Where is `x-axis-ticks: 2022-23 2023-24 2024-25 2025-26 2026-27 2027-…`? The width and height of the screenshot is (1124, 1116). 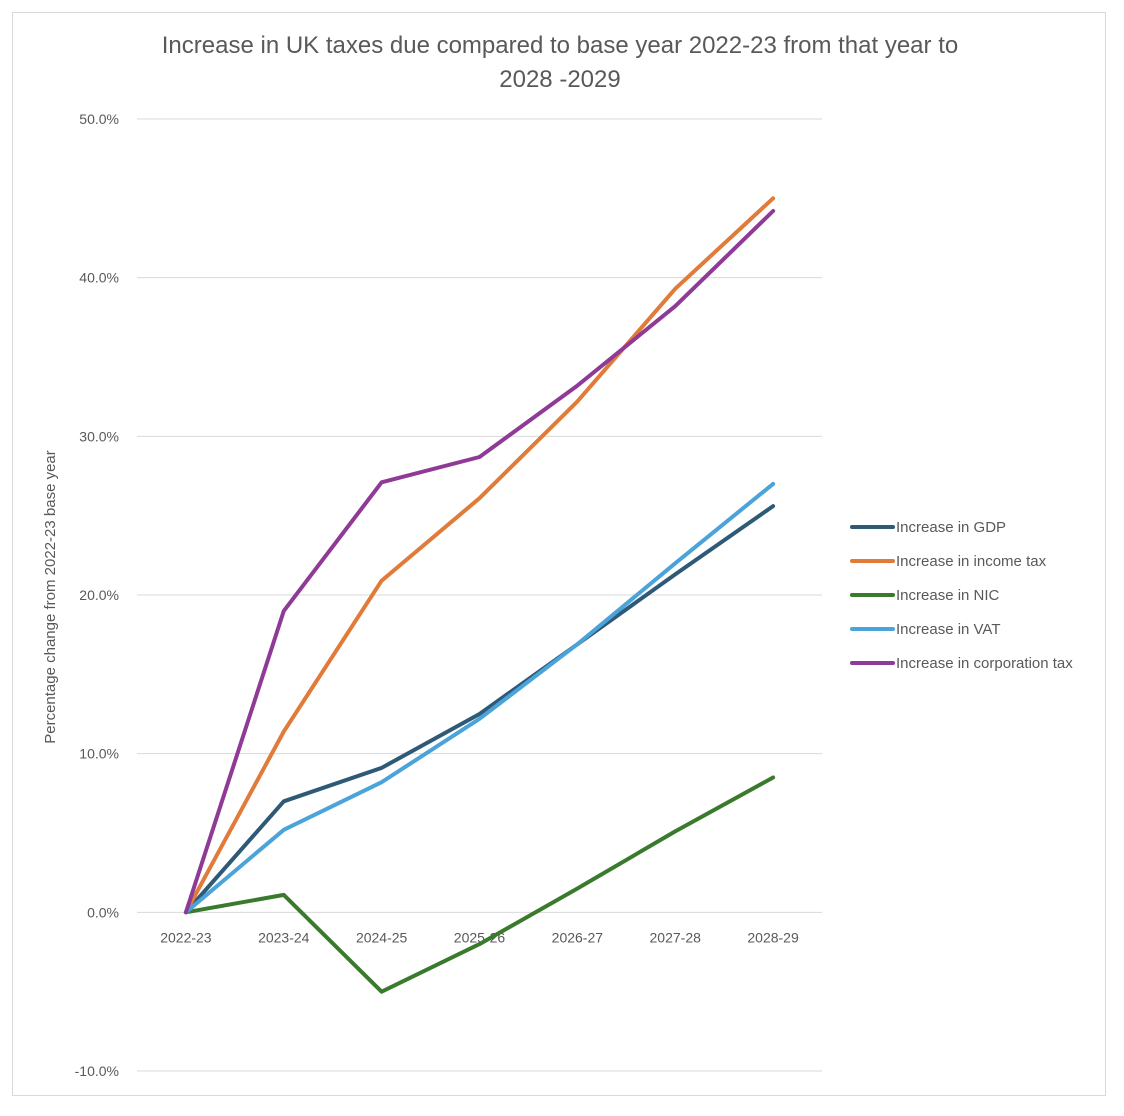
x-axis-ticks: 2022-23 2023-24 2024-25 2025-26 2026-27 2027-… is located at coordinates (479, 937).